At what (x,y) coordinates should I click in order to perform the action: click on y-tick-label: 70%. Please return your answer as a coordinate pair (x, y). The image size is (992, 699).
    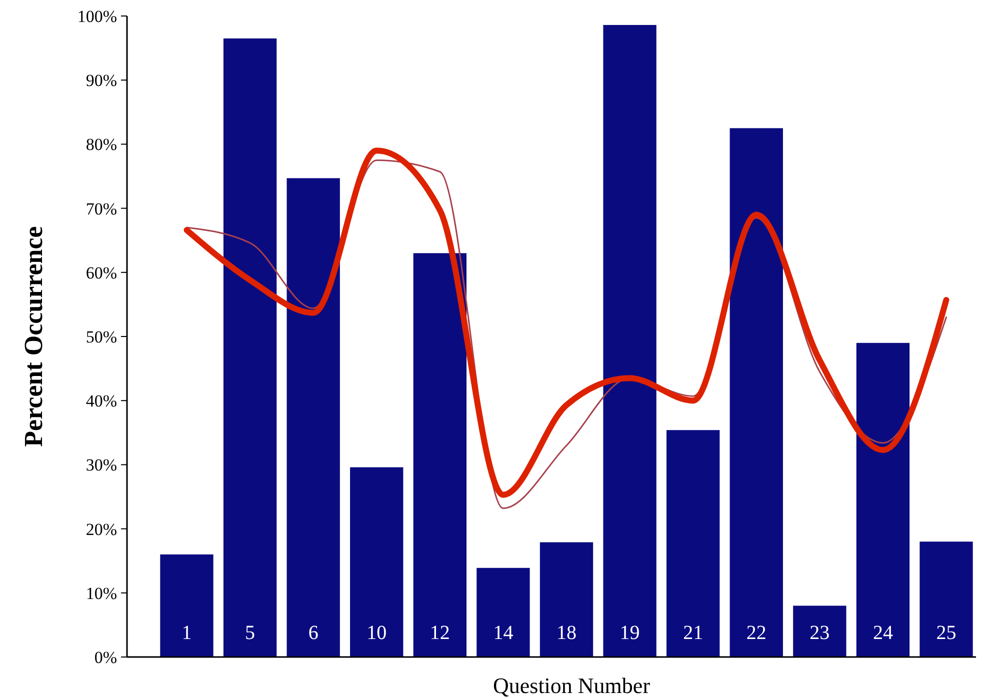
    Looking at the image, I should click on (101, 208).